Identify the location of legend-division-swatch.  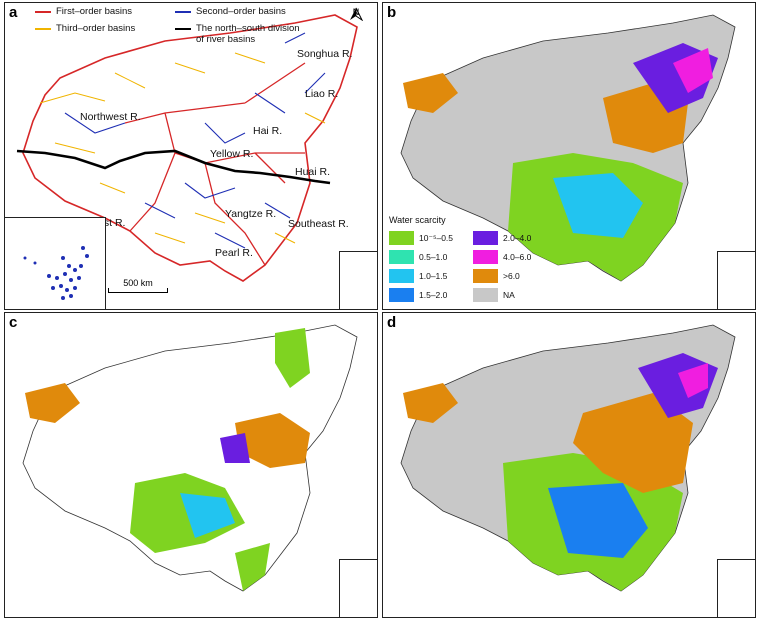
(183, 29).